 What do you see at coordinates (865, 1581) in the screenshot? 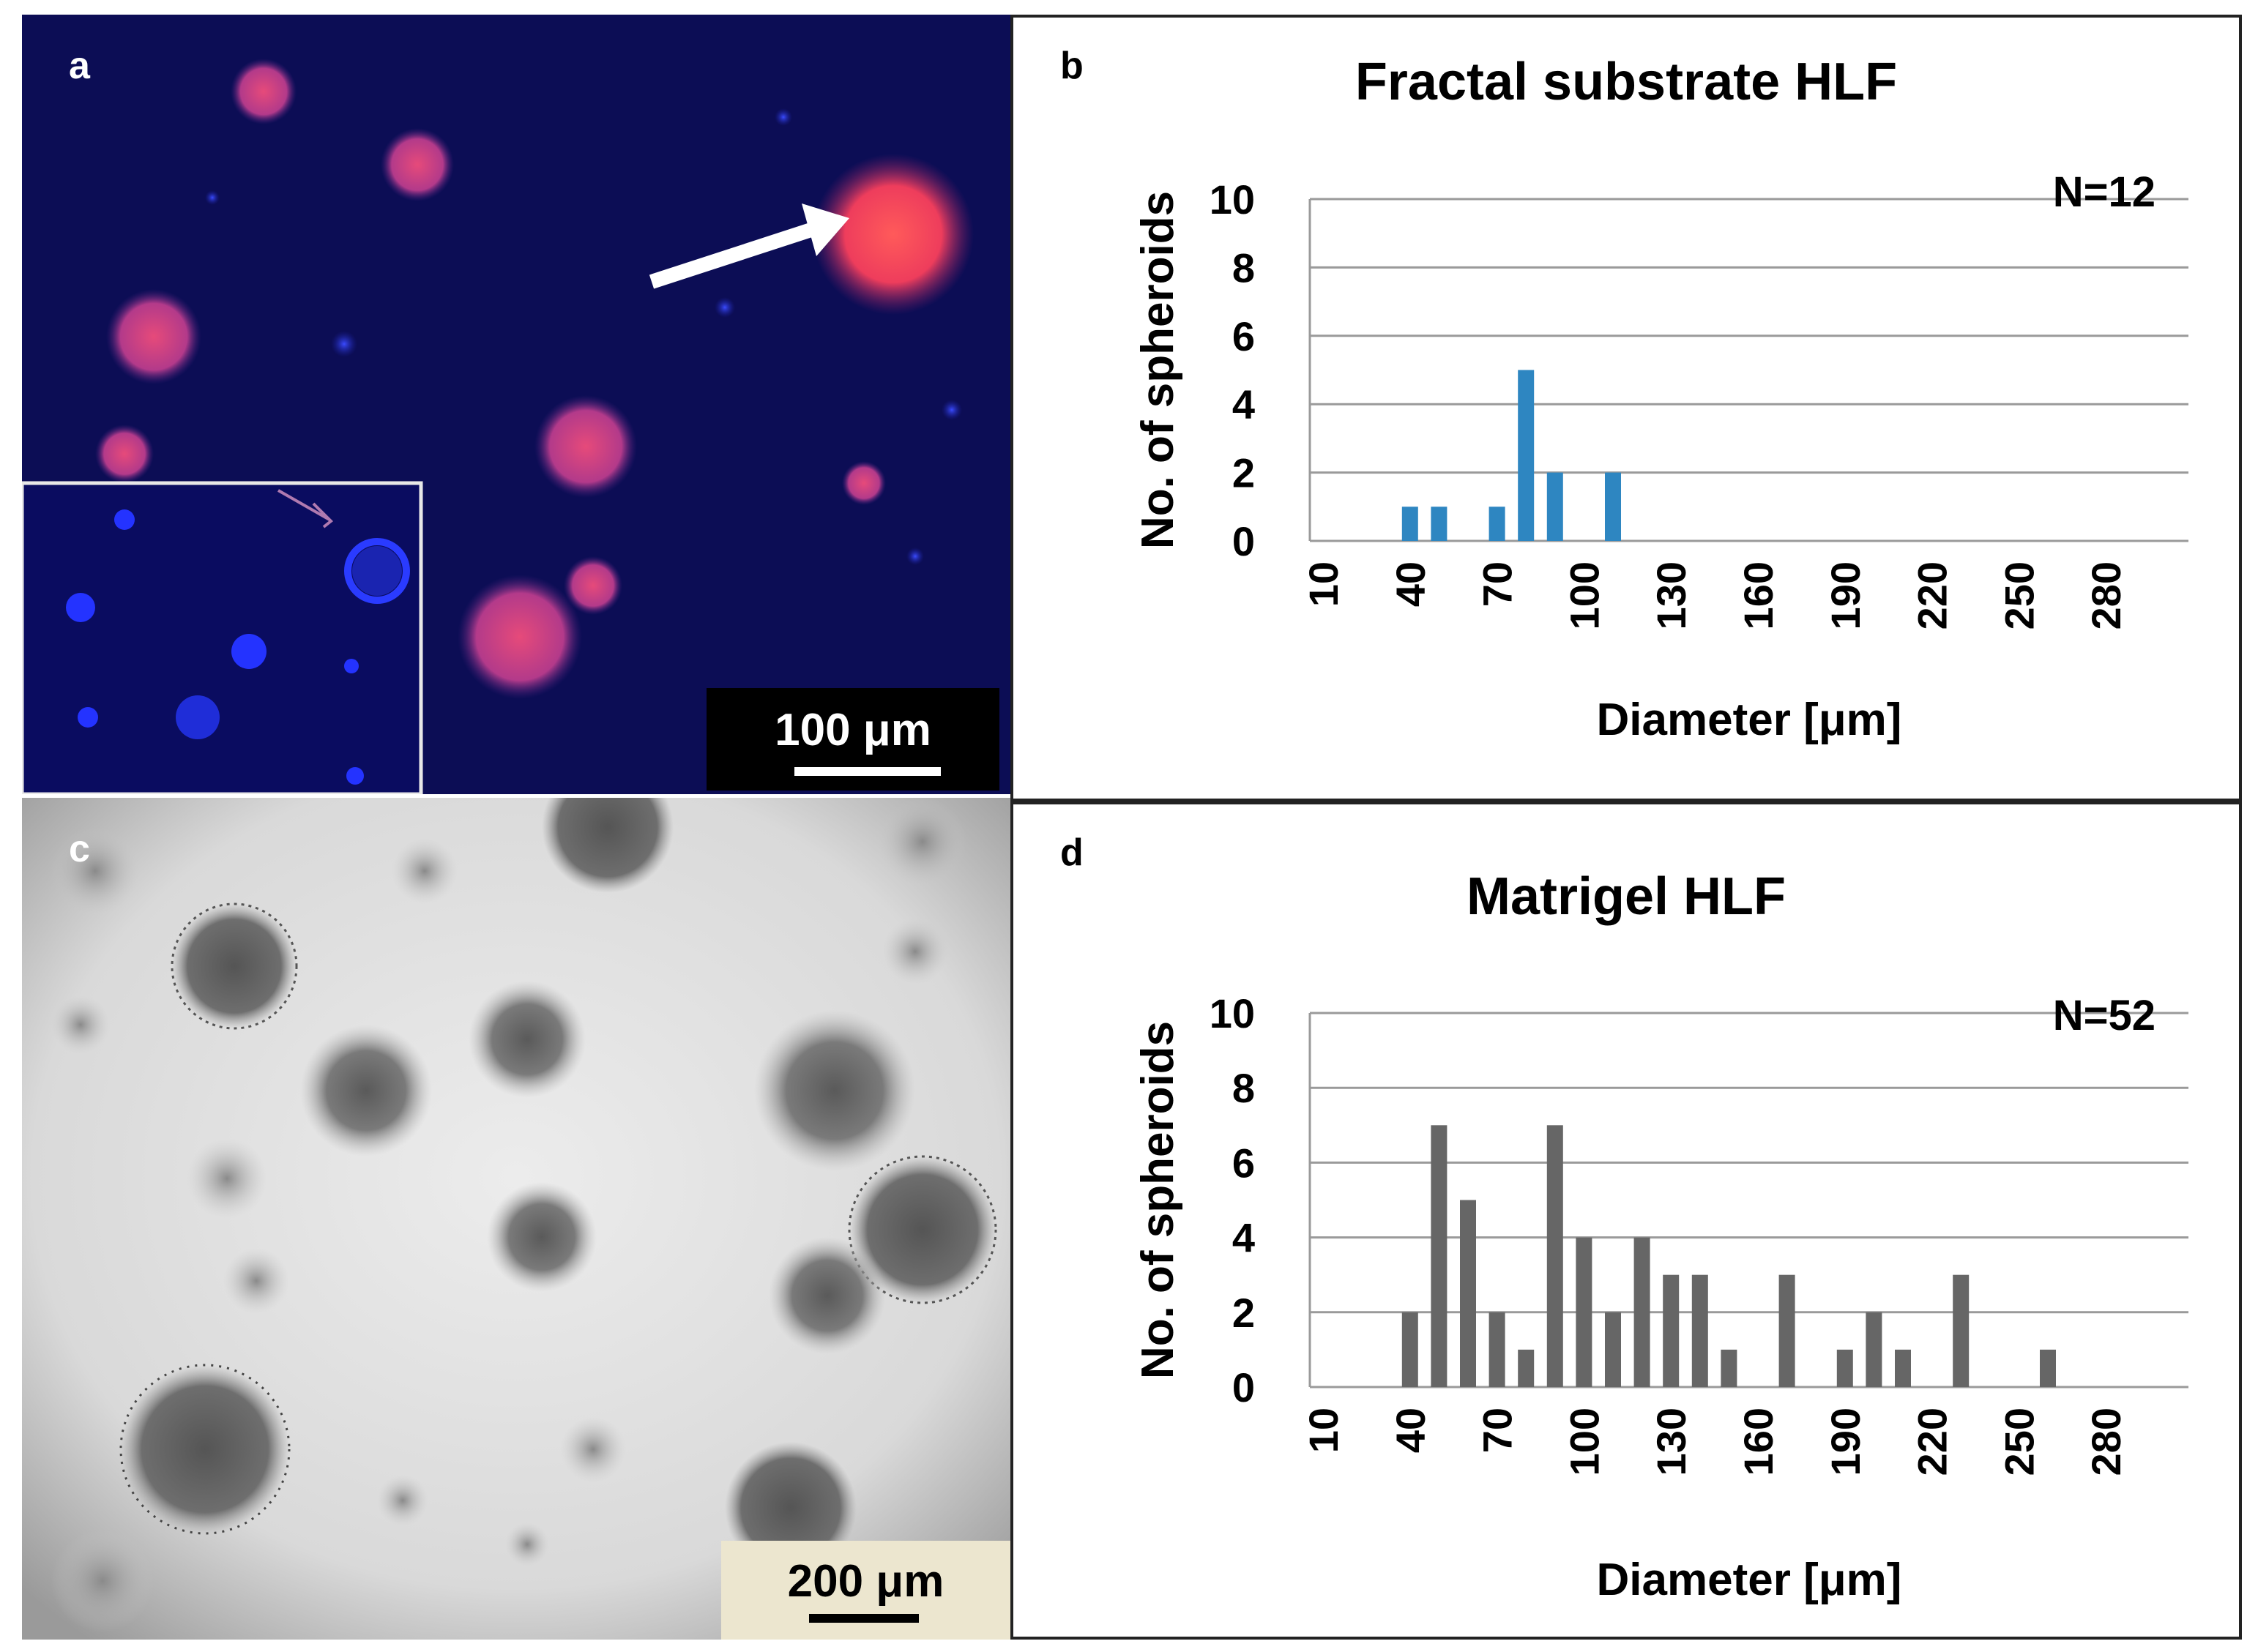
I see `scale-bar-label: 200 μm` at bounding box center [865, 1581].